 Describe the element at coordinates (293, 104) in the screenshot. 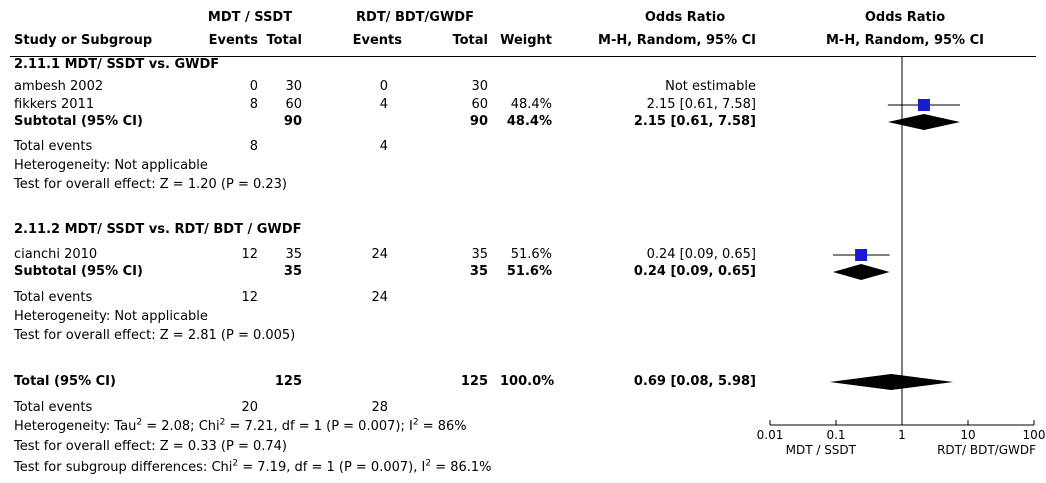

I see `total-exp: 60` at that location.